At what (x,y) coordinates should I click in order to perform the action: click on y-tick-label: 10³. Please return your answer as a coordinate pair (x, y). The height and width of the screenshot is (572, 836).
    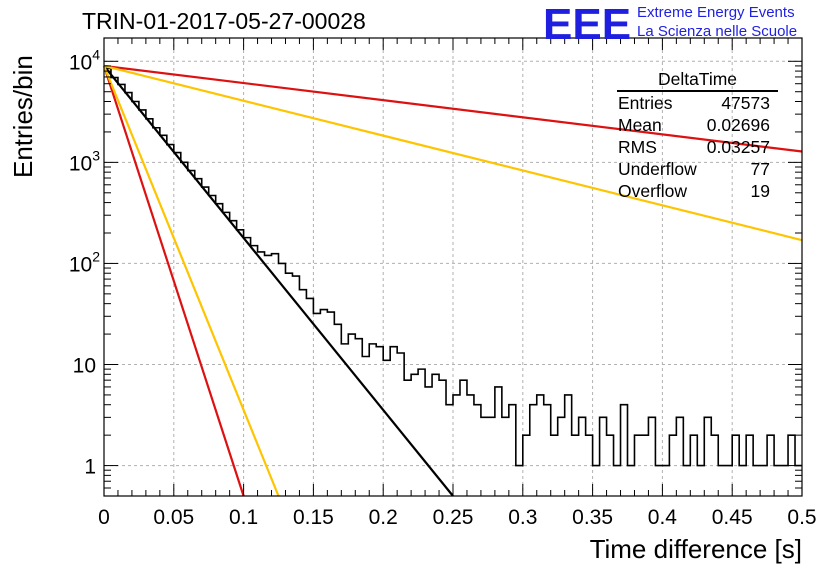
    Looking at the image, I should click on (84, 161).